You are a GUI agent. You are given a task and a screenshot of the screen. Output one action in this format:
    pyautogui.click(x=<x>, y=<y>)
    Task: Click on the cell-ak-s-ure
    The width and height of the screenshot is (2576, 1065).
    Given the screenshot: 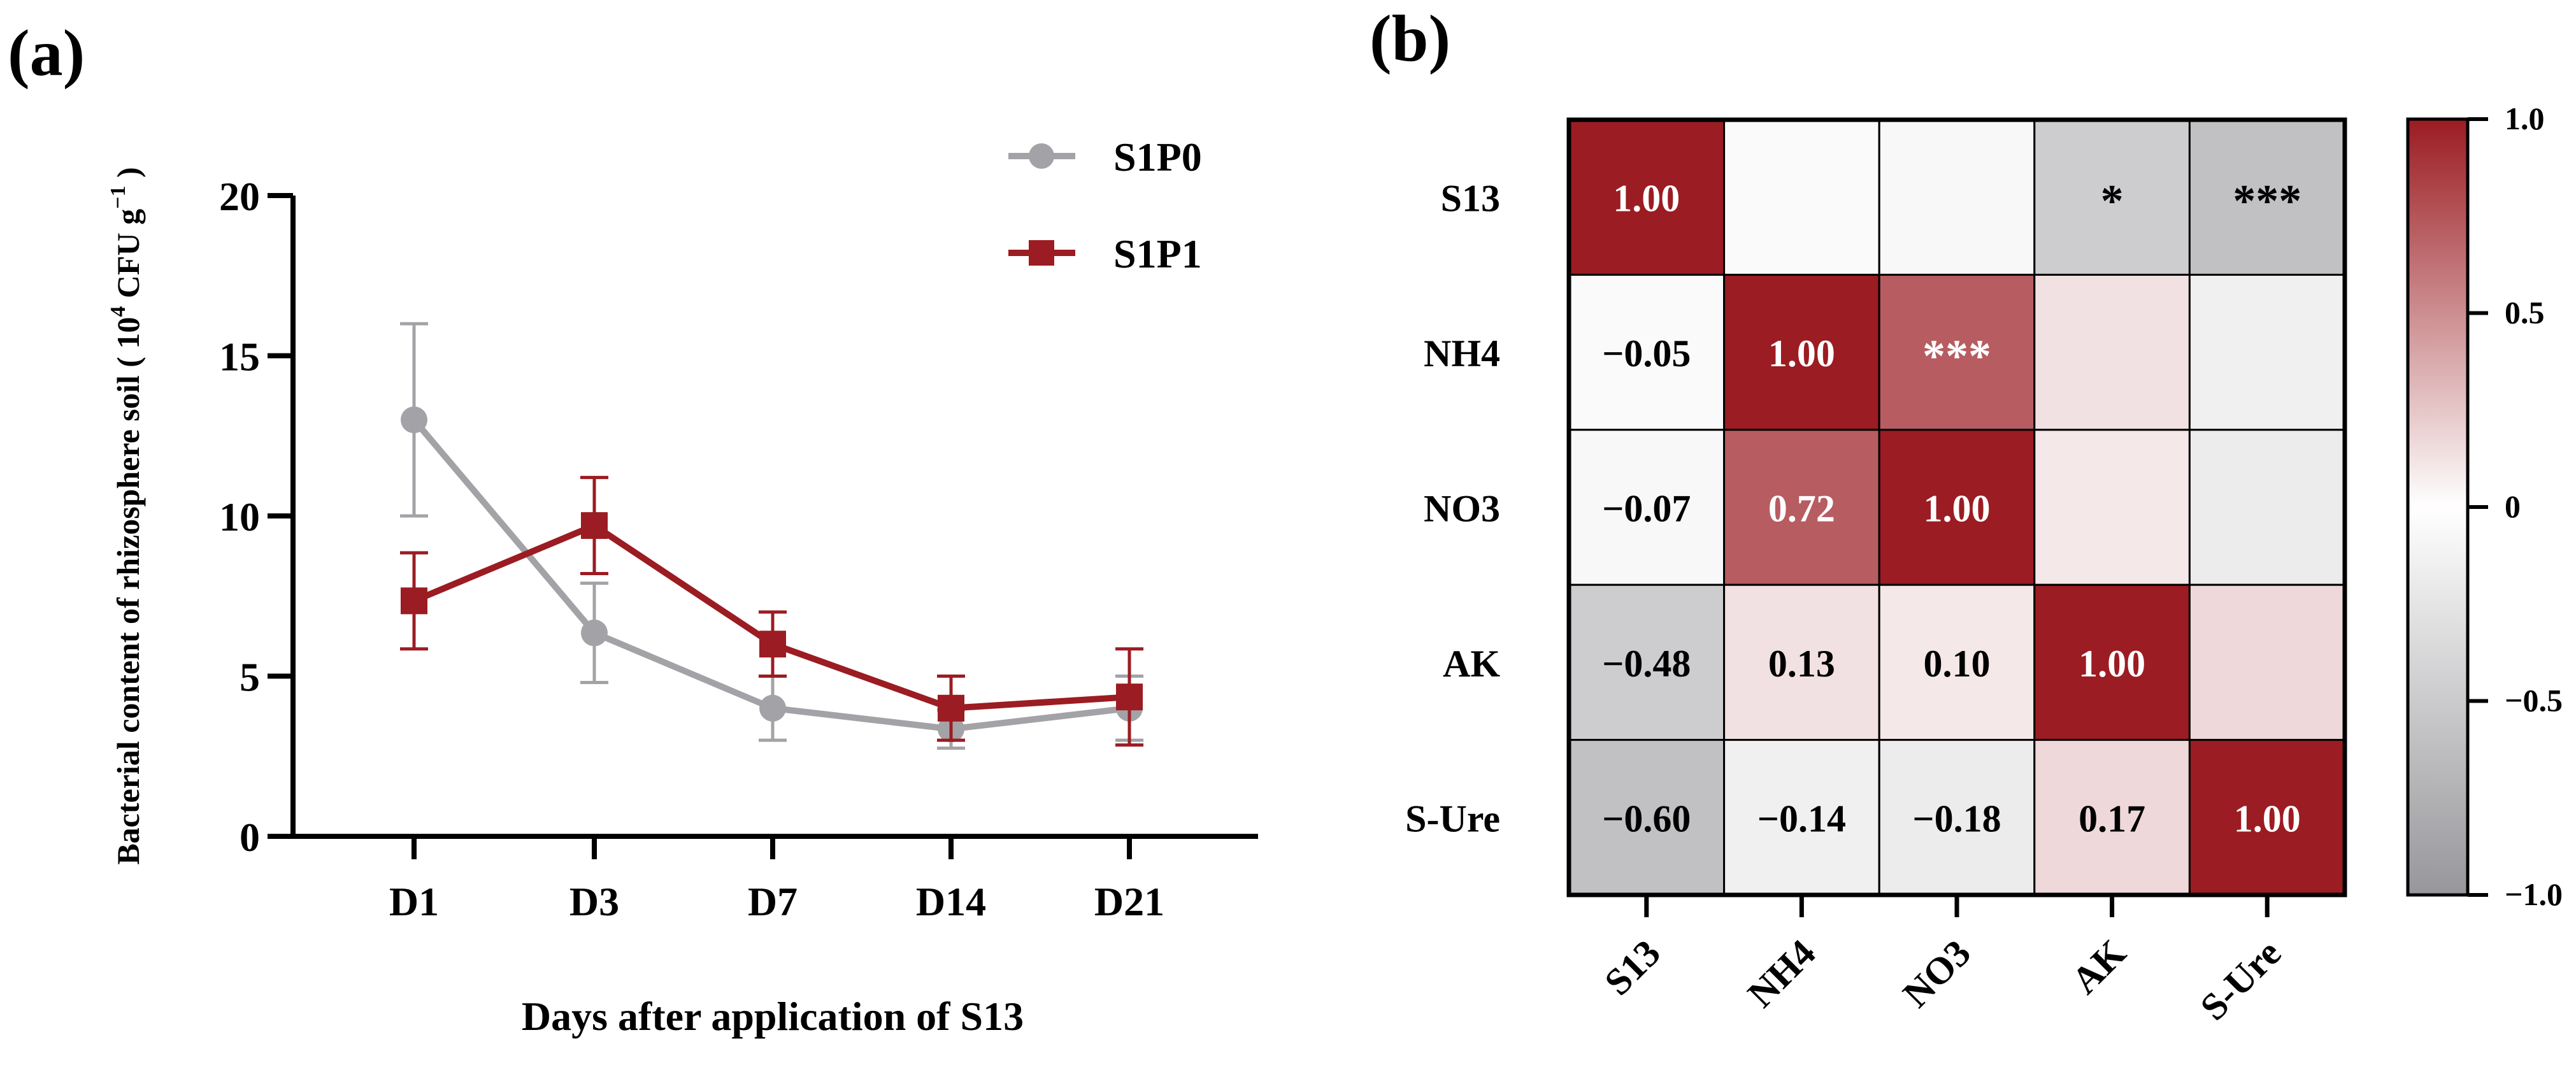 What is the action you would take?
    pyautogui.click(x=2267, y=662)
    